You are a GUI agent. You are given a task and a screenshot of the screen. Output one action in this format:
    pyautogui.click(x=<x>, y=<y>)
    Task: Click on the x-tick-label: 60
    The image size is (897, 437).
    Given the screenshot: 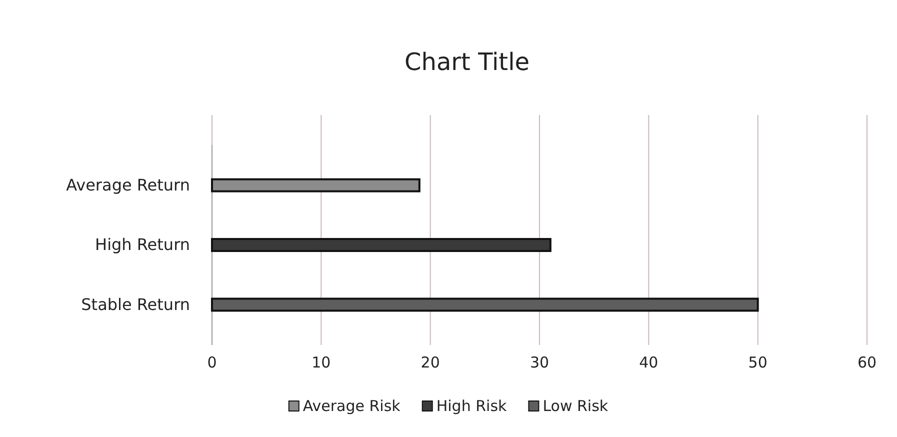 What is the action you would take?
    pyautogui.click(x=867, y=363)
    